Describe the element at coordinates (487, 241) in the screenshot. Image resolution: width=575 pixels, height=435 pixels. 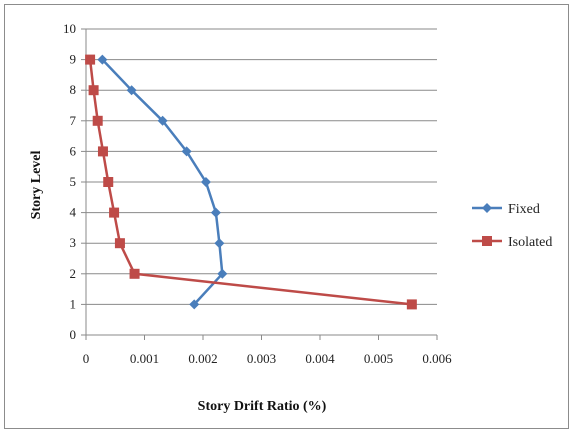
I see `legend-marker-isolated` at that location.